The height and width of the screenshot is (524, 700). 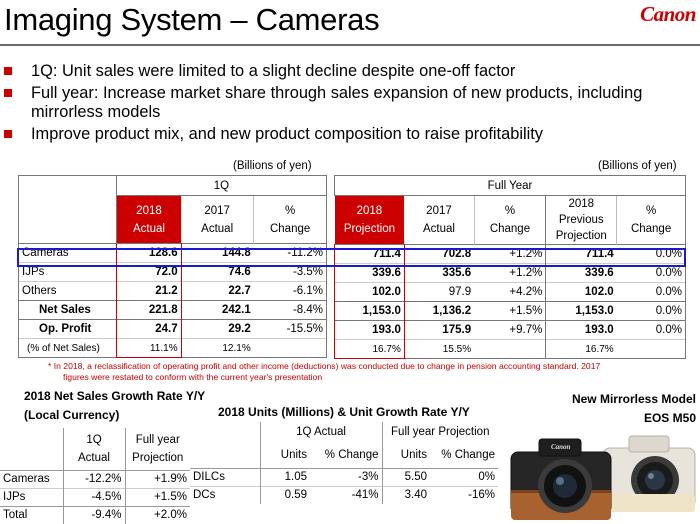 What do you see at coordinates (510, 273) in the screenshot?
I see `cell-value: +1.2%` at bounding box center [510, 273].